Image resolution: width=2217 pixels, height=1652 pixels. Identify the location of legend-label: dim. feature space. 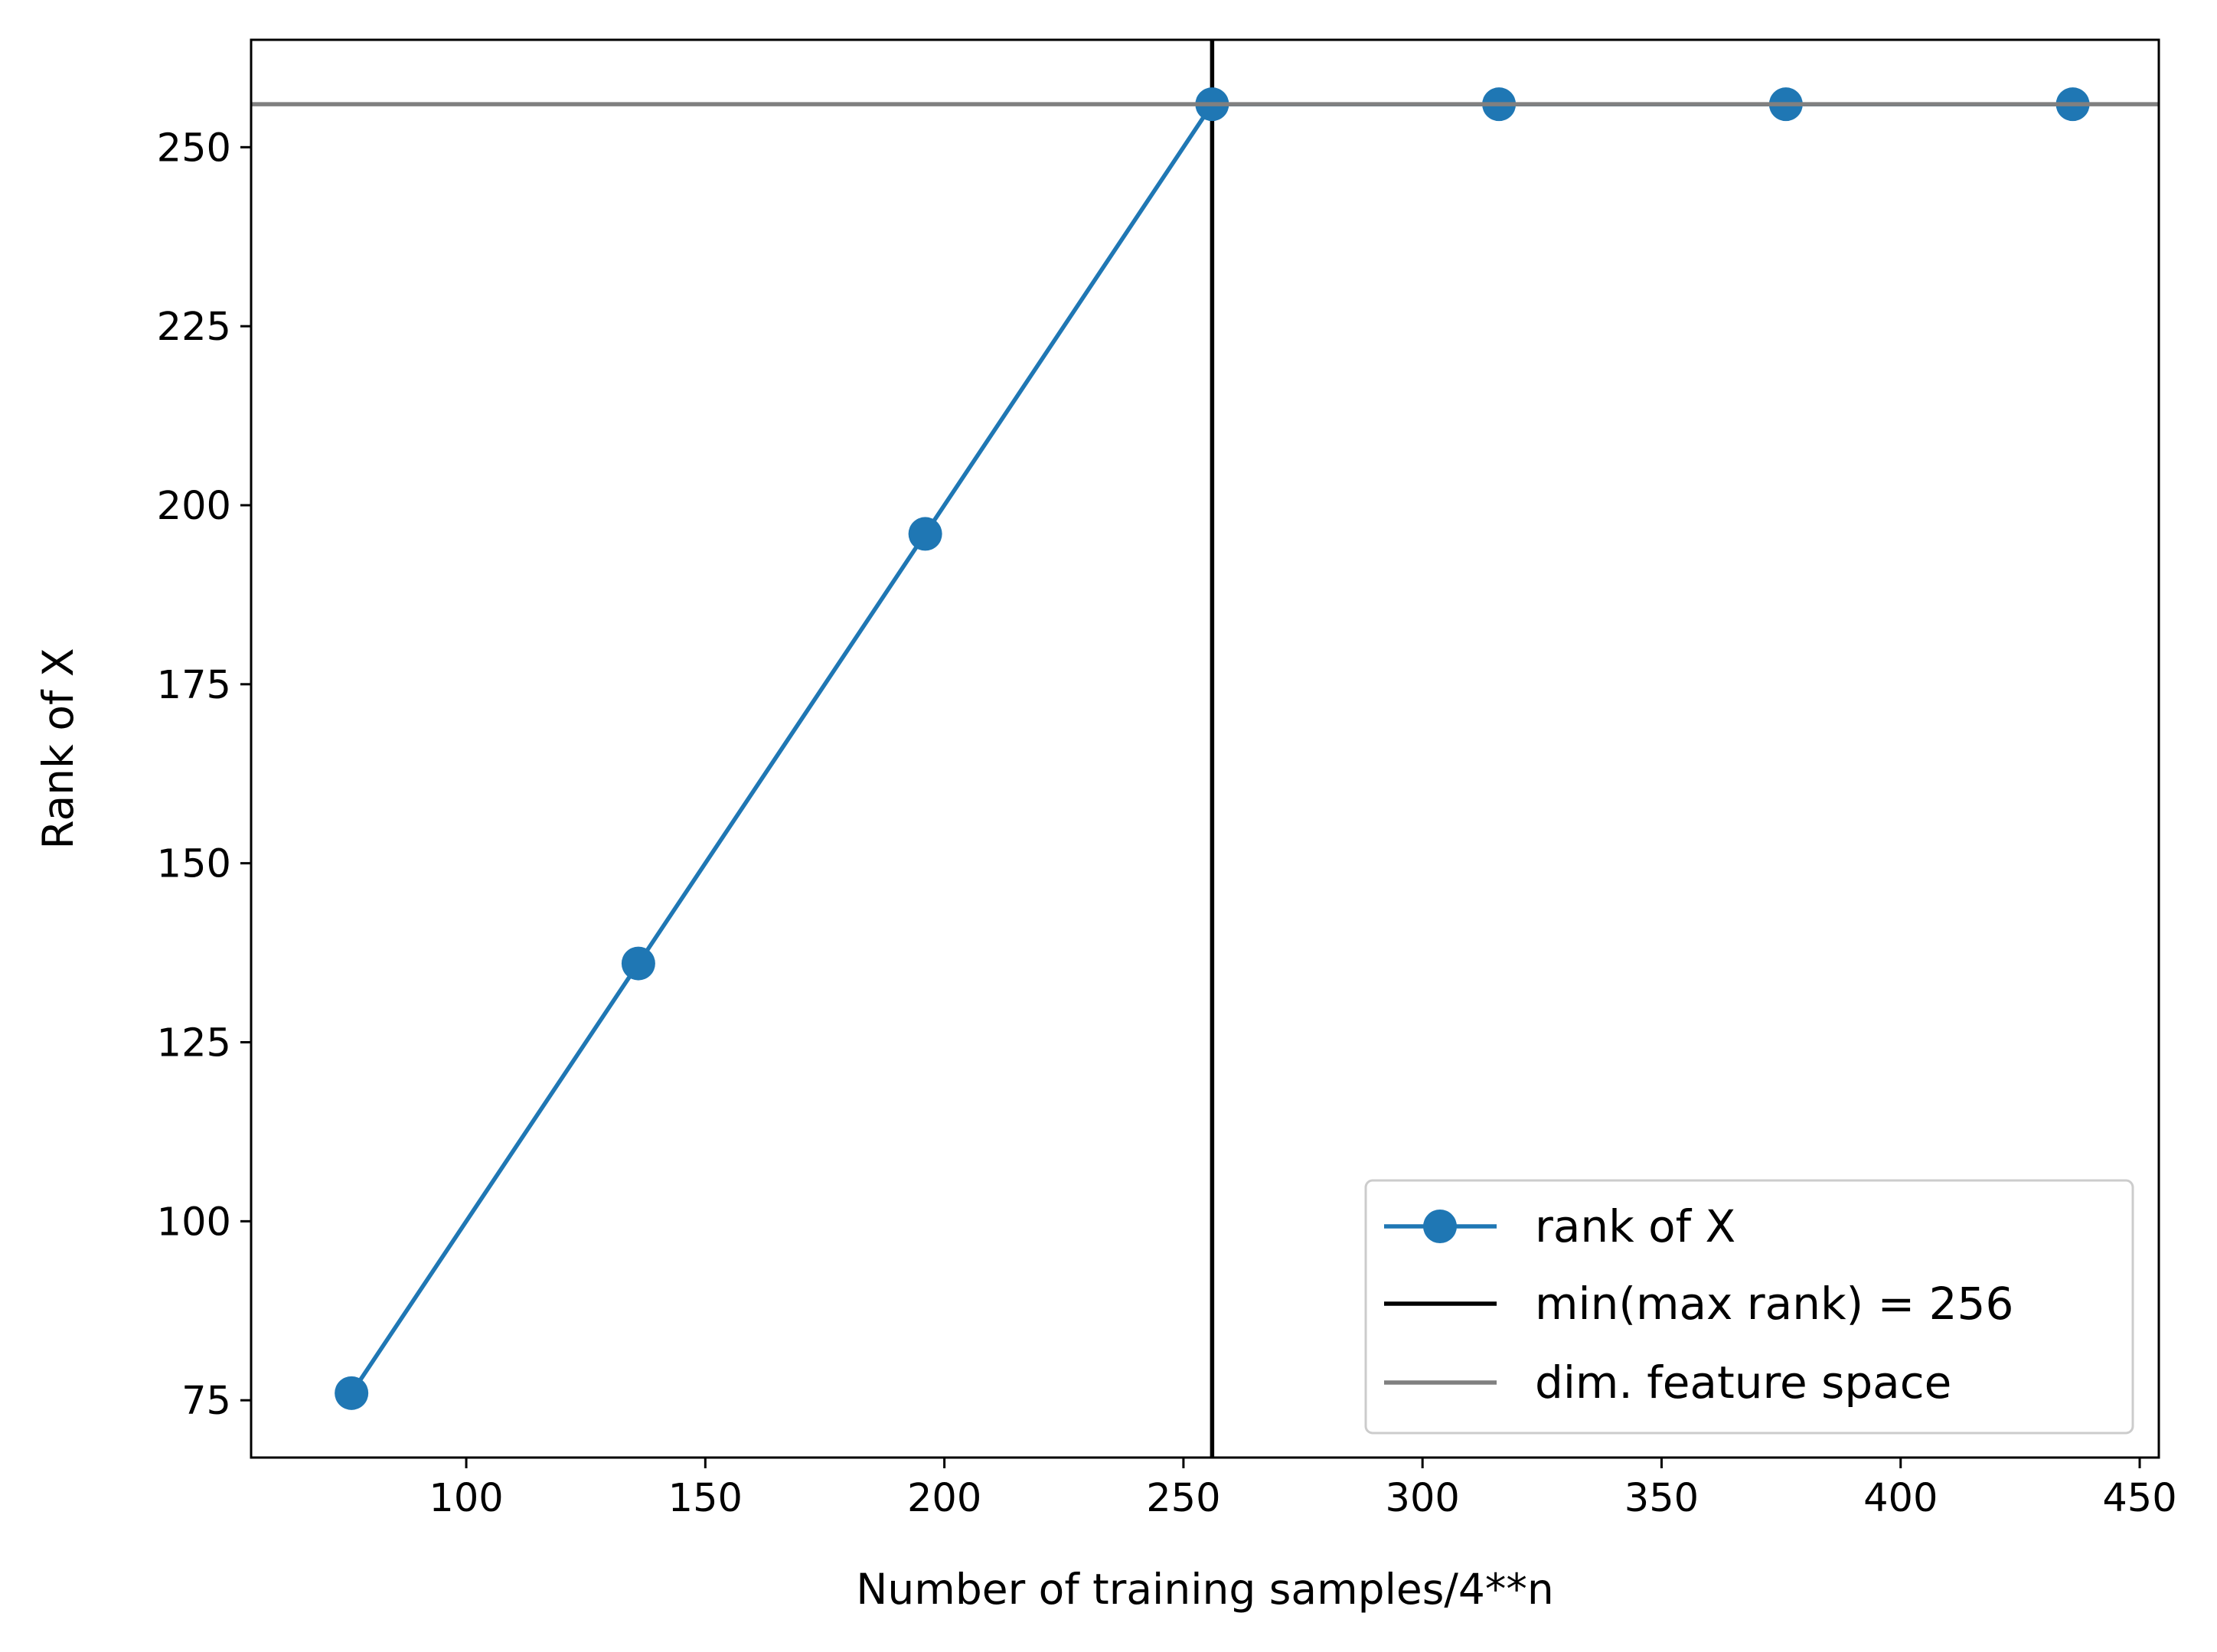
(1743, 1383).